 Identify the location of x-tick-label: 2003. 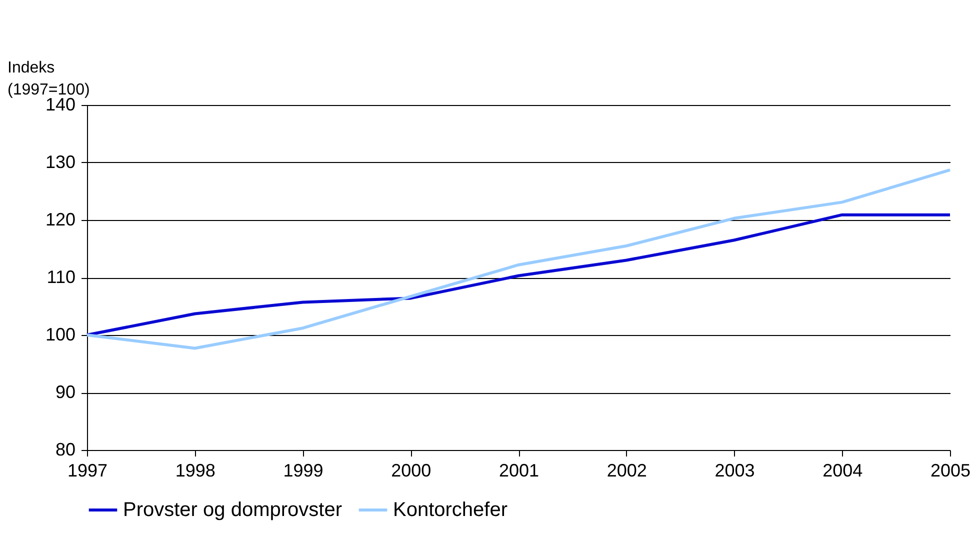
(734, 470).